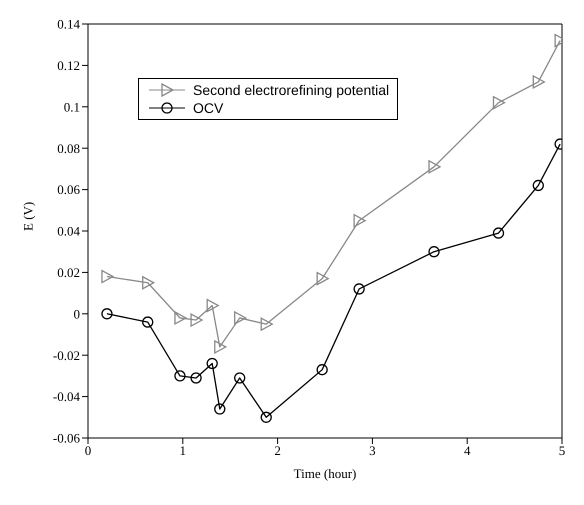 Image resolution: width=584 pixels, height=505 pixels. I want to click on x-tick-label: 5, so click(562, 450).